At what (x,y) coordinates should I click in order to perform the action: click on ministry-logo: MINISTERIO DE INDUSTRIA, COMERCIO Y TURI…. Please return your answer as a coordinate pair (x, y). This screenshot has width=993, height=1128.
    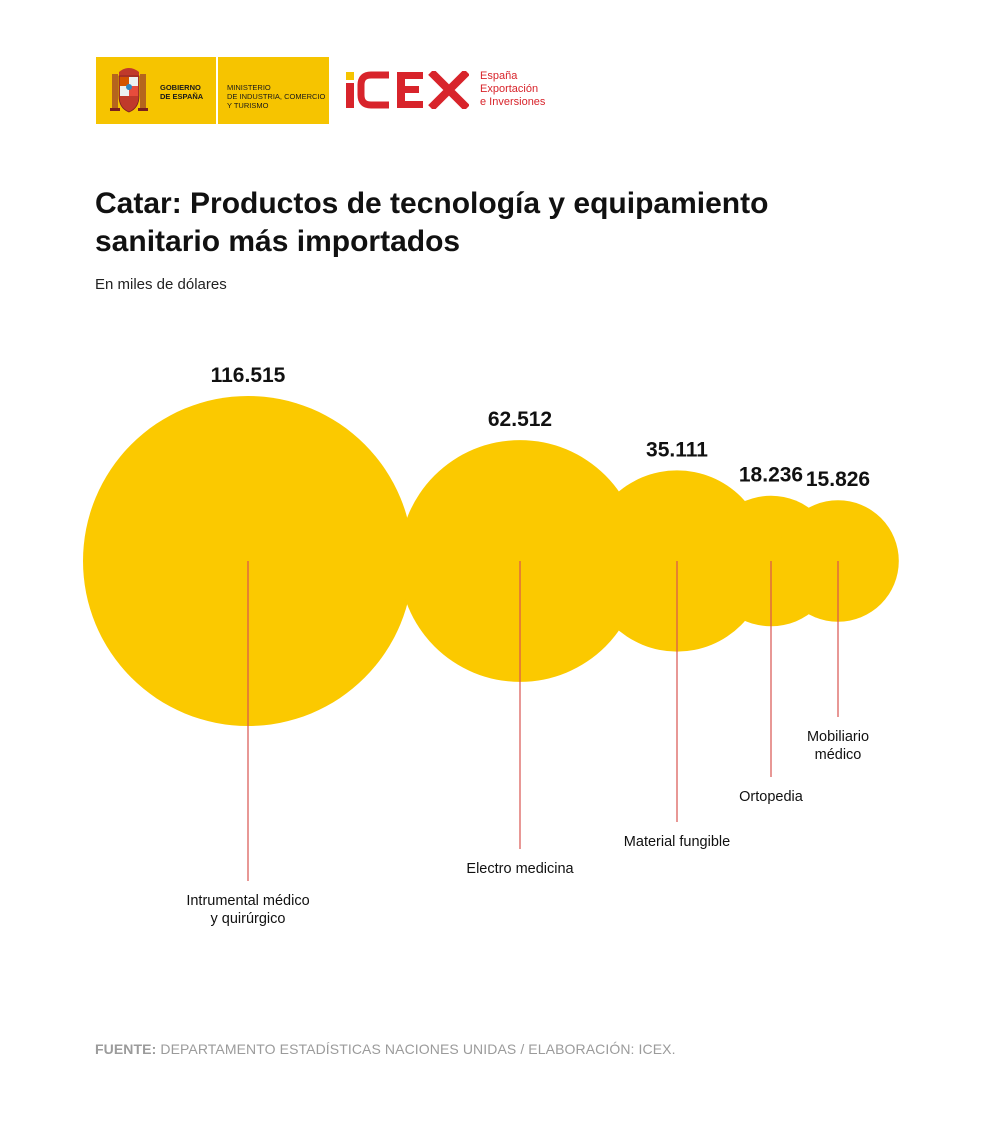
    Looking at the image, I should click on (273, 90).